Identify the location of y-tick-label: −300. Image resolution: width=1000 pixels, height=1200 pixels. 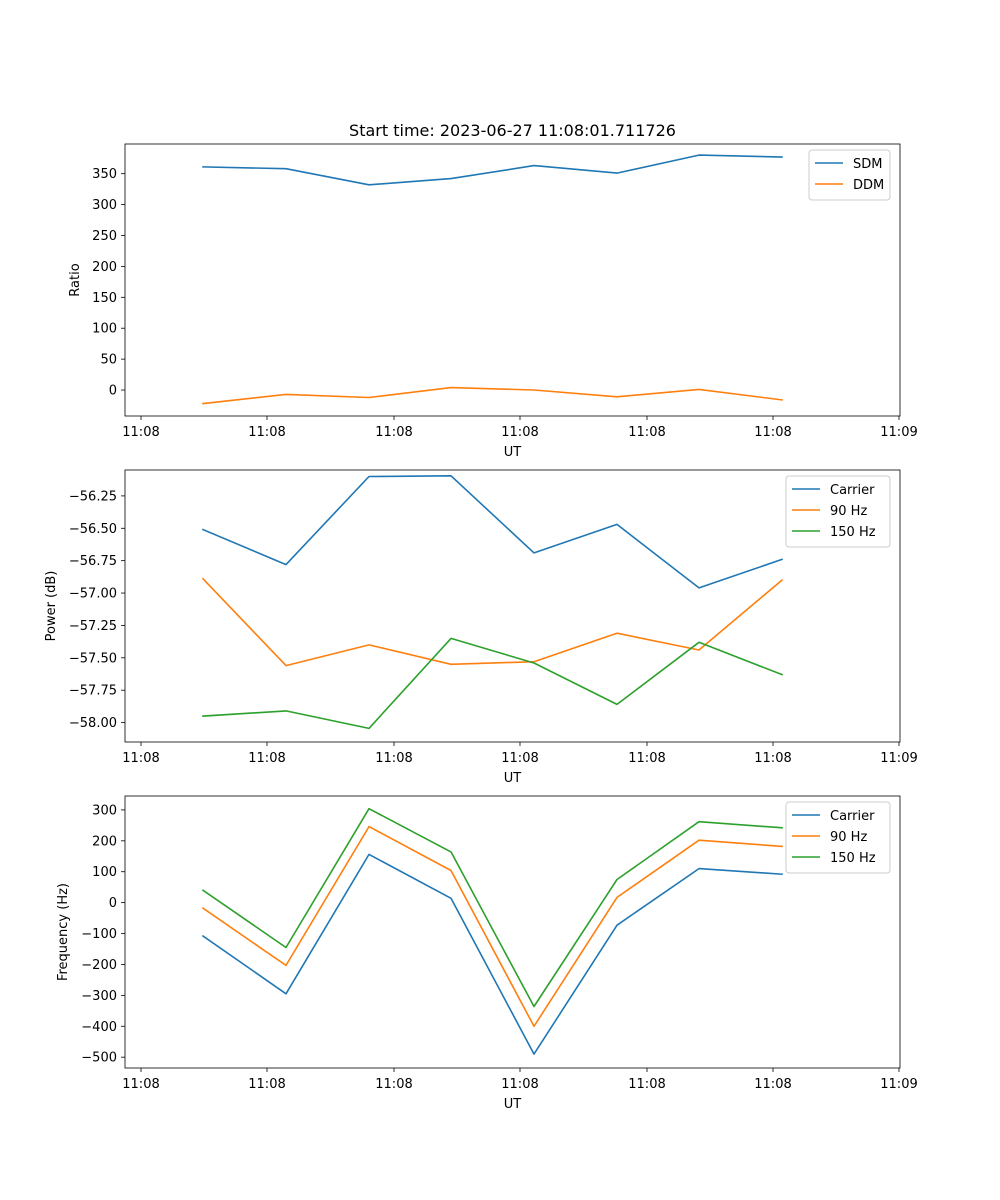
(99, 996).